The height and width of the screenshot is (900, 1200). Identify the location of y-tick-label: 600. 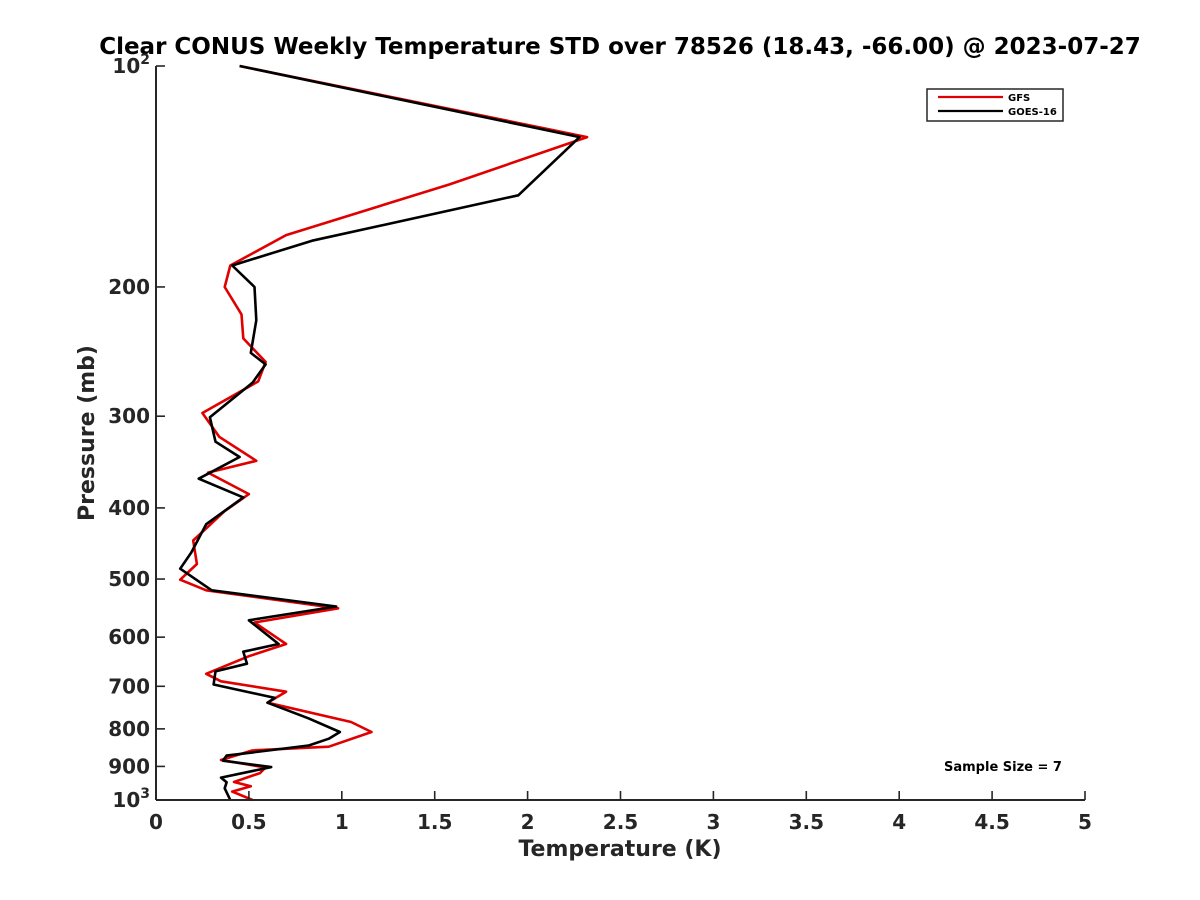
(129, 637).